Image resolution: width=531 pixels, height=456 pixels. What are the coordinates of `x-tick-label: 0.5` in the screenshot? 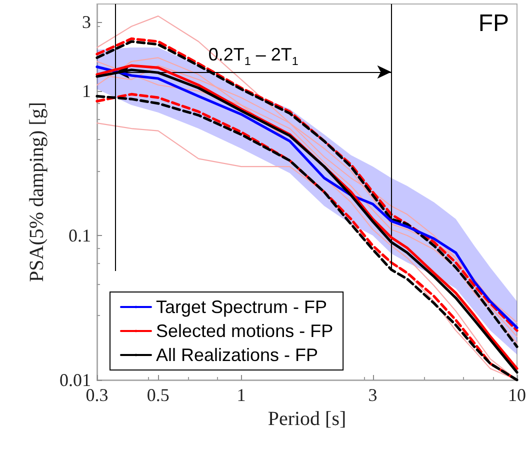 It's located at (158, 395).